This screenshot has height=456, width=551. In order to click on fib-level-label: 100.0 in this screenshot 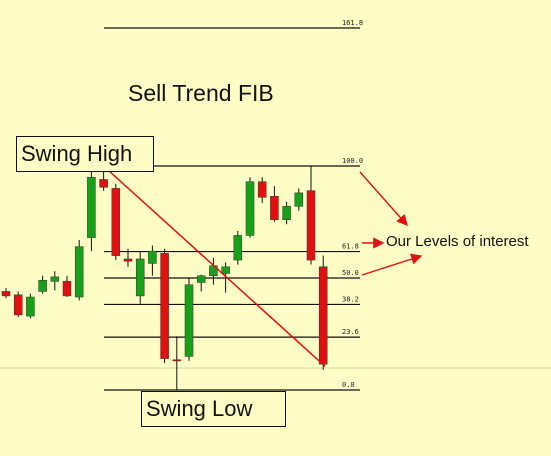, I will do `click(352, 161)`.